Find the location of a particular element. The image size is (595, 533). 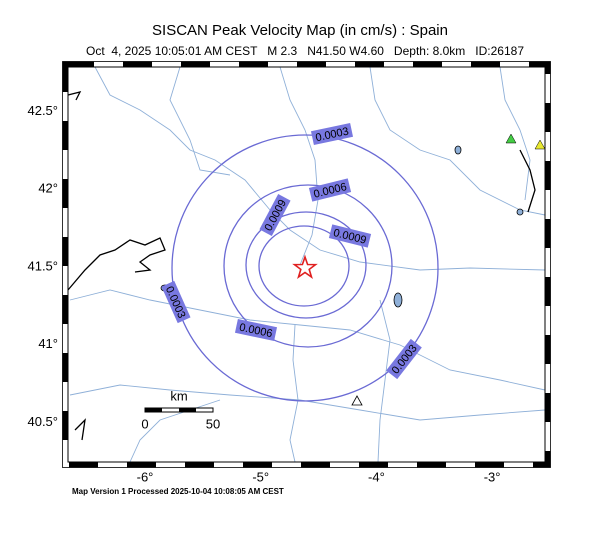

lon-tick-label: -3° is located at coordinates (492, 476).